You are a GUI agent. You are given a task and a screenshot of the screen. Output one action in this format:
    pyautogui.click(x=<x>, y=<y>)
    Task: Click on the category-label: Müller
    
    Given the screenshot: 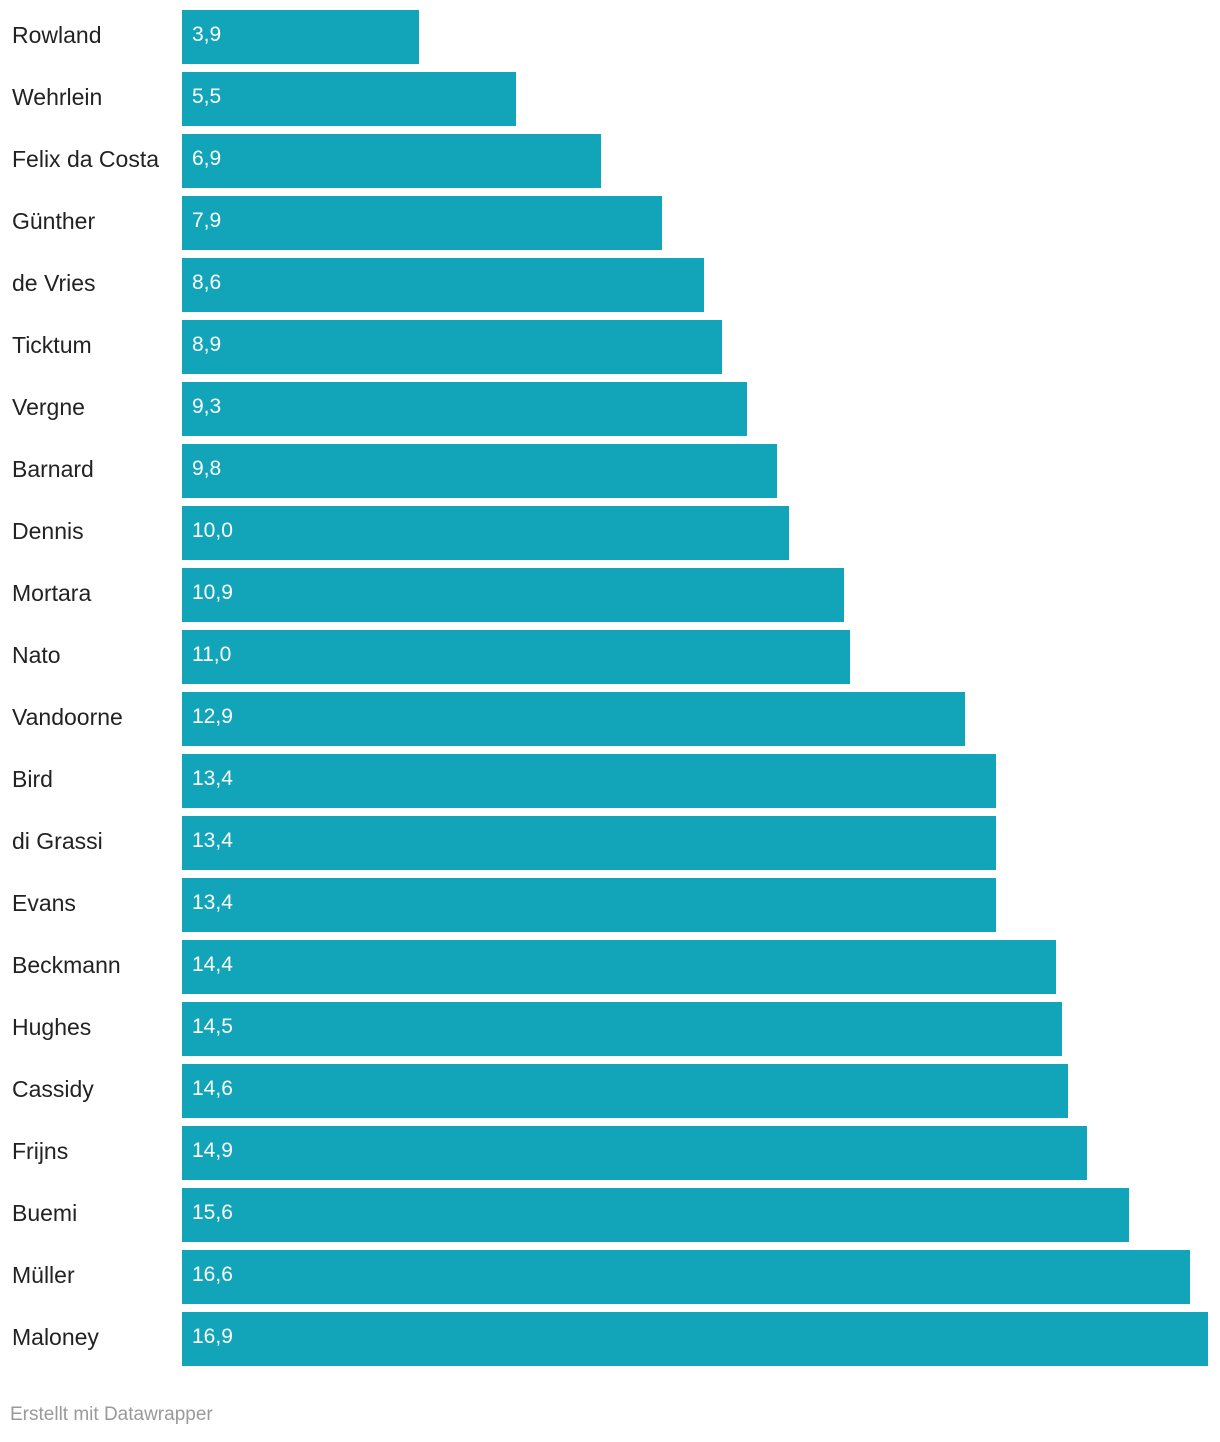 What is the action you would take?
    pyautogui.click(x=43, y=1275)
    